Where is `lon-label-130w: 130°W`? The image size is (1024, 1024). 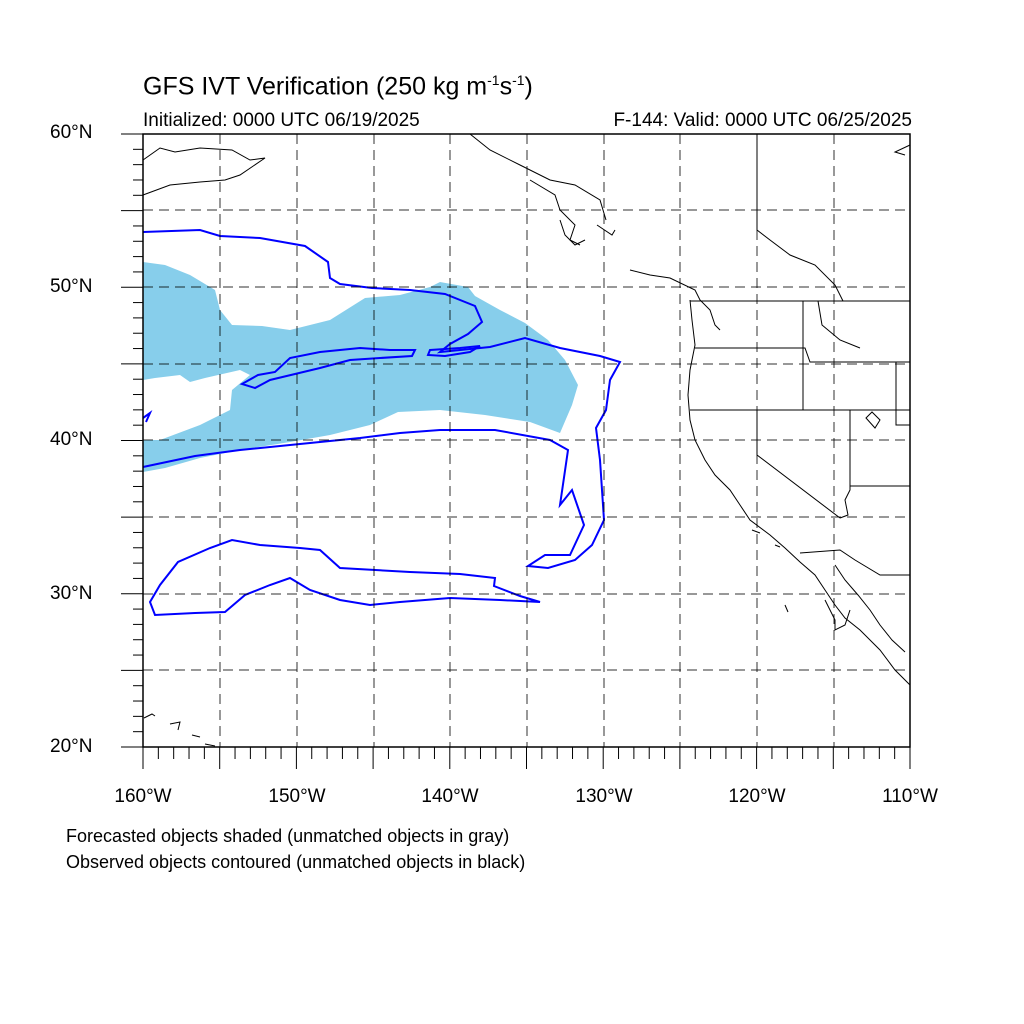
lon-label-130w: 130°W is located at coordinates (604, 796).